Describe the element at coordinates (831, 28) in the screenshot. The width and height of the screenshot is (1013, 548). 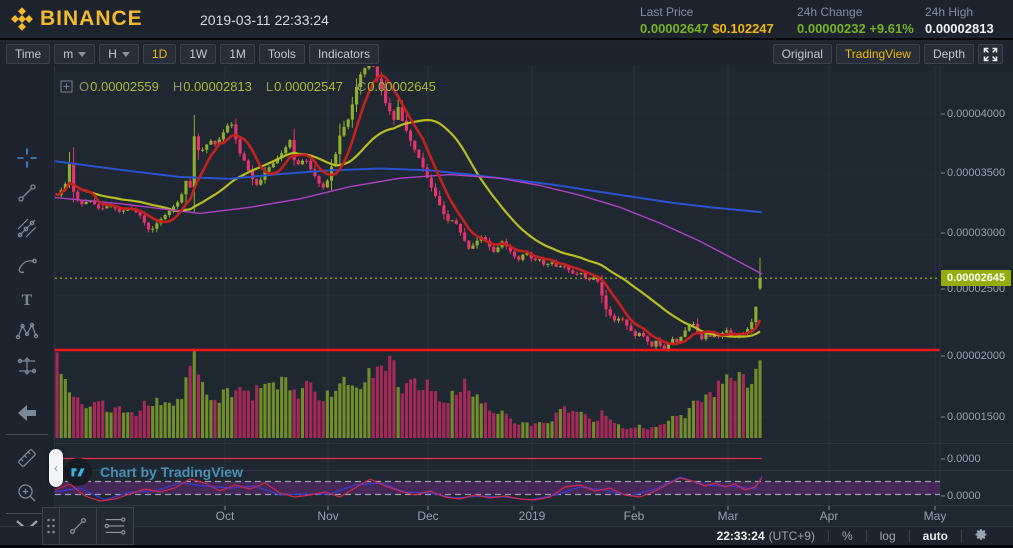
I see `change-value: 0.00000232` at that location.